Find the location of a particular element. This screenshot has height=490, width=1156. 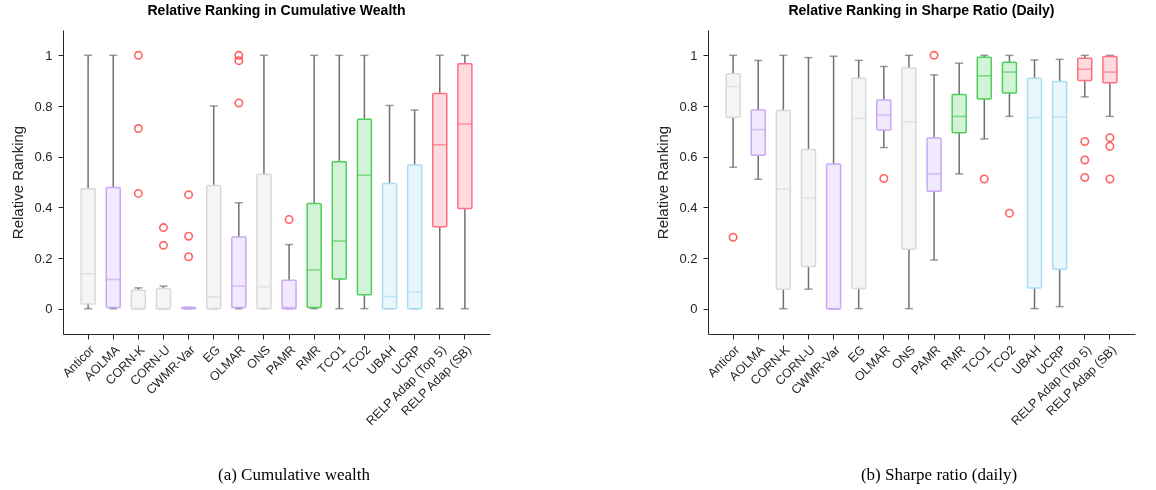

chart-title: Relative Ranking in Sharpe Ratio (Daily) is located at coordinates (921, 10).